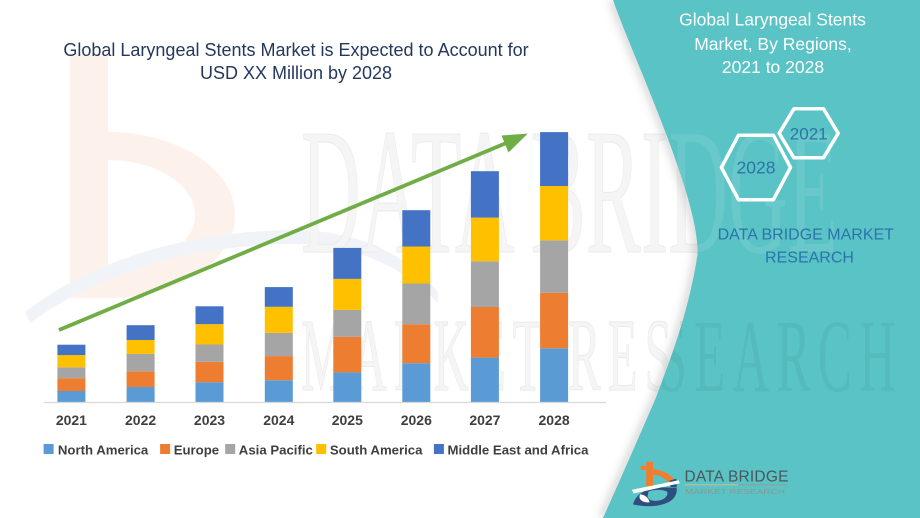  Describe the element at coordinates (376, 450) in the screenshot. I see `svg-text: South America` at that location.